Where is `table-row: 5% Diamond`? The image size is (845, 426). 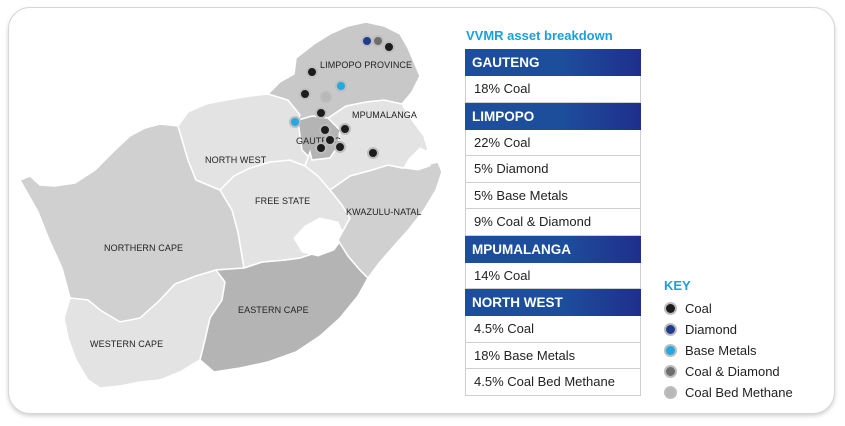 table-row: 5% Diamond is located at coordinates (553, 169).